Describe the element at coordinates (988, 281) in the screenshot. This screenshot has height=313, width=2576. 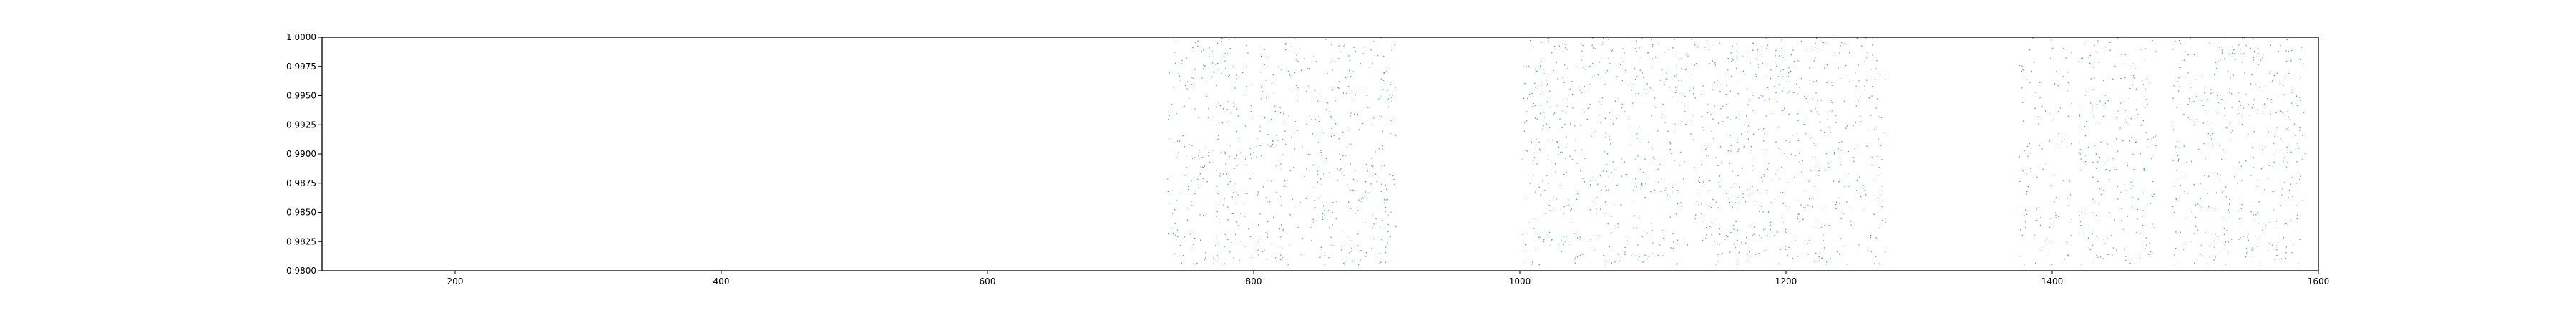
I see `x-tick-label: 600` at that location.